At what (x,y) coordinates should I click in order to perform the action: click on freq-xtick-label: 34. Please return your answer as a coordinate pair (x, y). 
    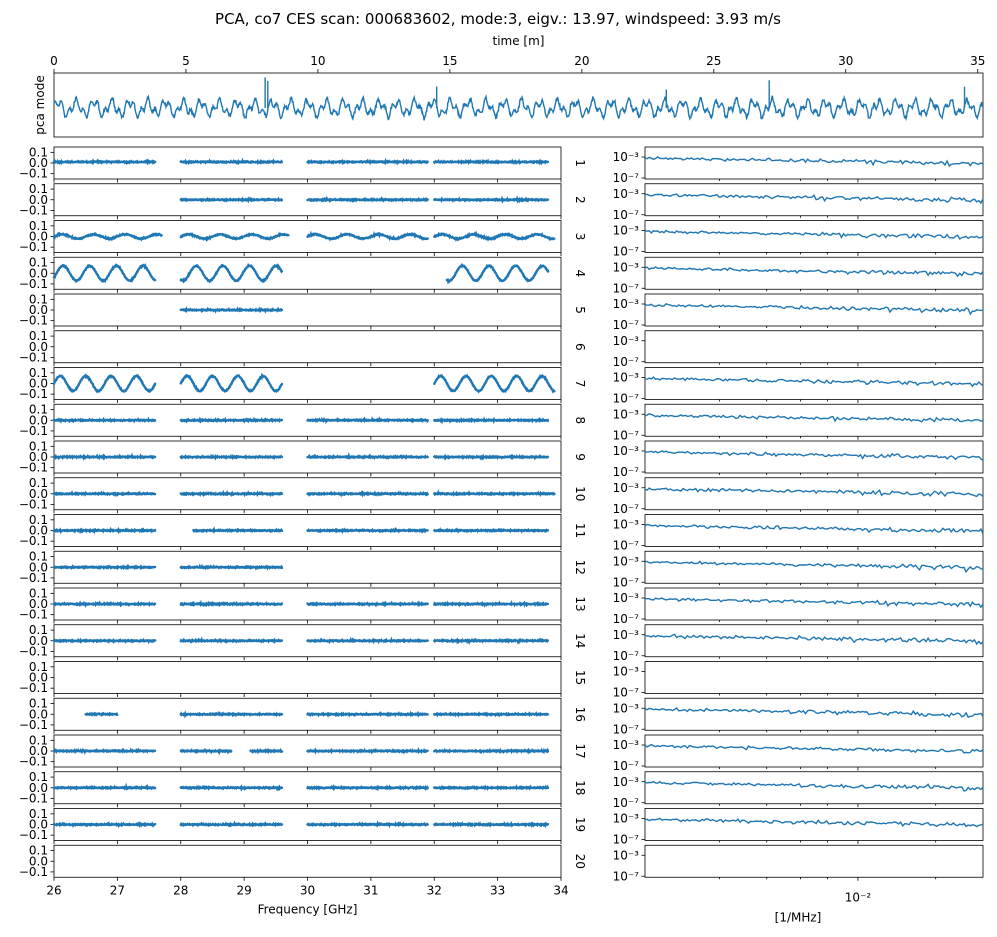
    Looking at the image, I should click on (560, 890).